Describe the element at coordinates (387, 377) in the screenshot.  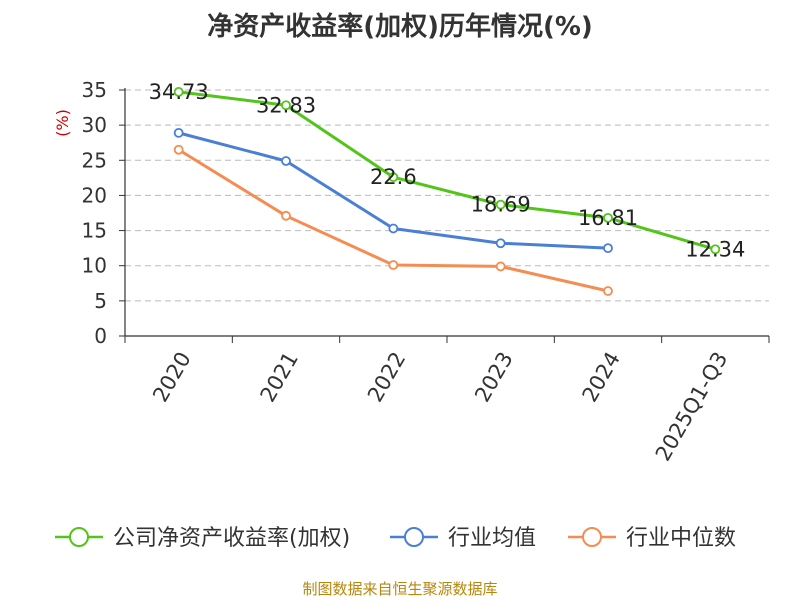
I see `x-tick-label: 2022` at that location.